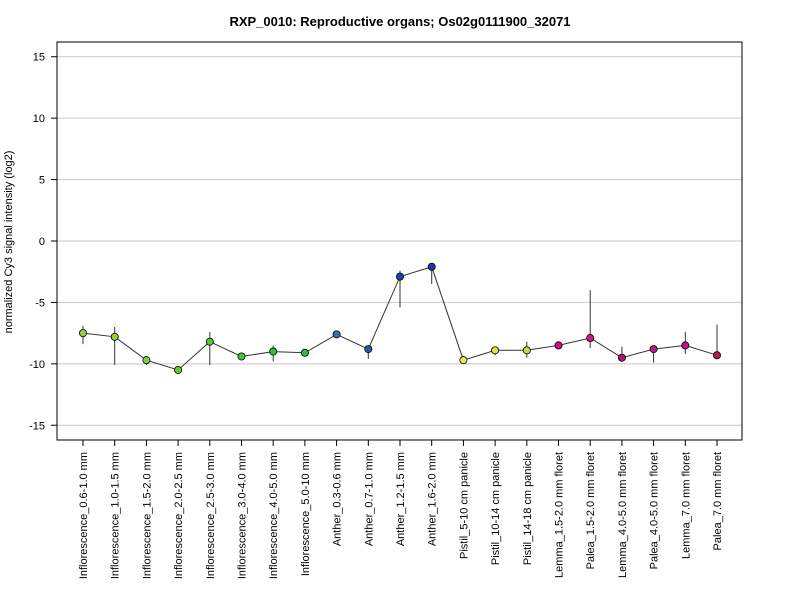 This screenshot has width=800, height=600. Describe the element at coordinates (179, 515) in the screenshot. I see `x-tick-label: Inflorescence_2.0-2.5 mm` at that location.